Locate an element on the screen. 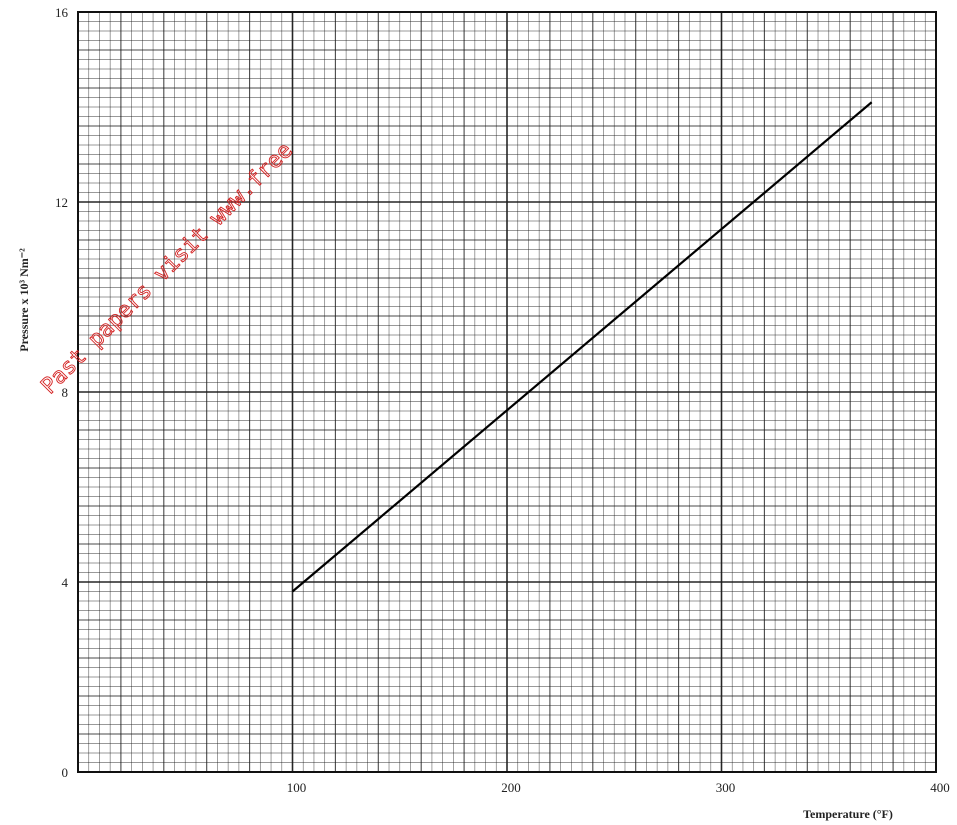  x-tick-label: 200 is located at coordinates (511, 787).